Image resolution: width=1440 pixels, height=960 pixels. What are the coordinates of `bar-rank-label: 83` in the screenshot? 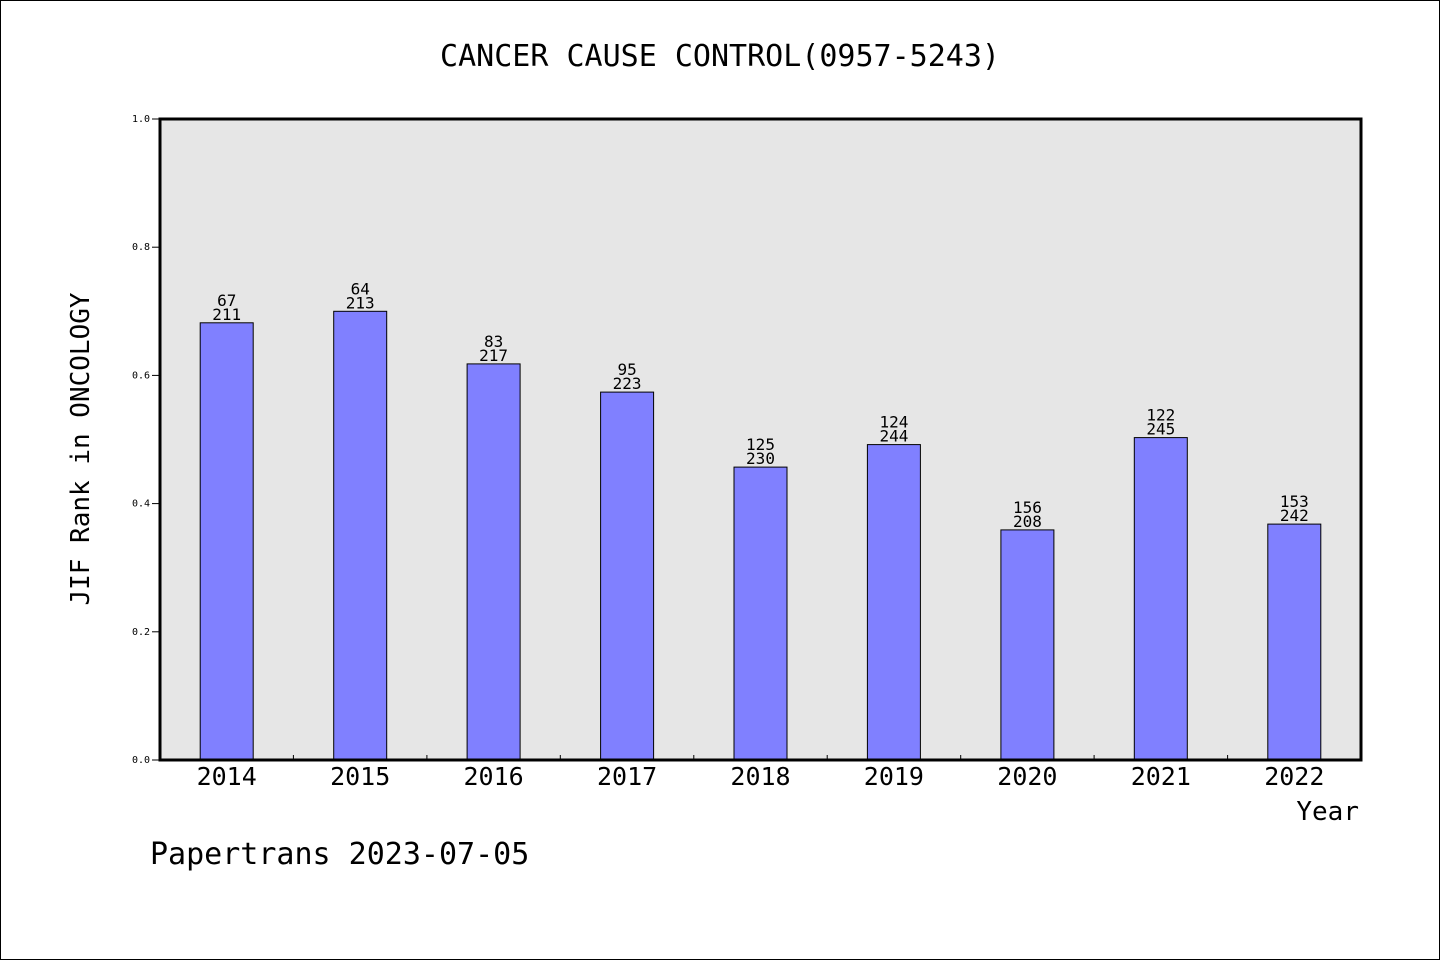 It's located at (493, 341).